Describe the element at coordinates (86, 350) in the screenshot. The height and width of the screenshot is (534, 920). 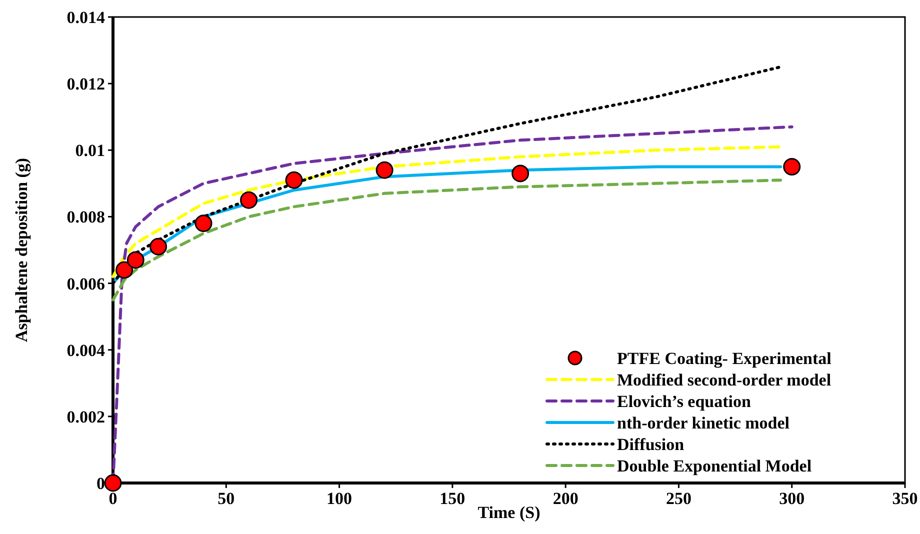
I see `y-tick-label: 0.004` at that location.